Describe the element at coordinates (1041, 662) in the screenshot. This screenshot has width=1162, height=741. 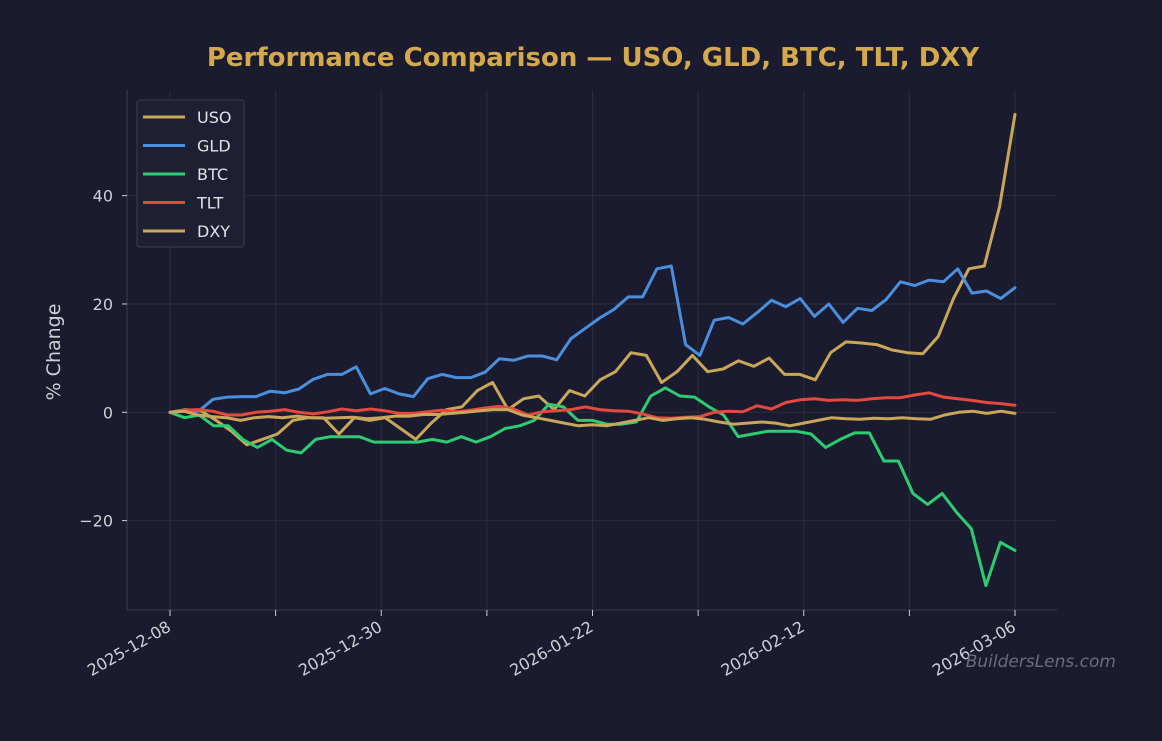
I see `watermark: BuildersLens.com` at that location.